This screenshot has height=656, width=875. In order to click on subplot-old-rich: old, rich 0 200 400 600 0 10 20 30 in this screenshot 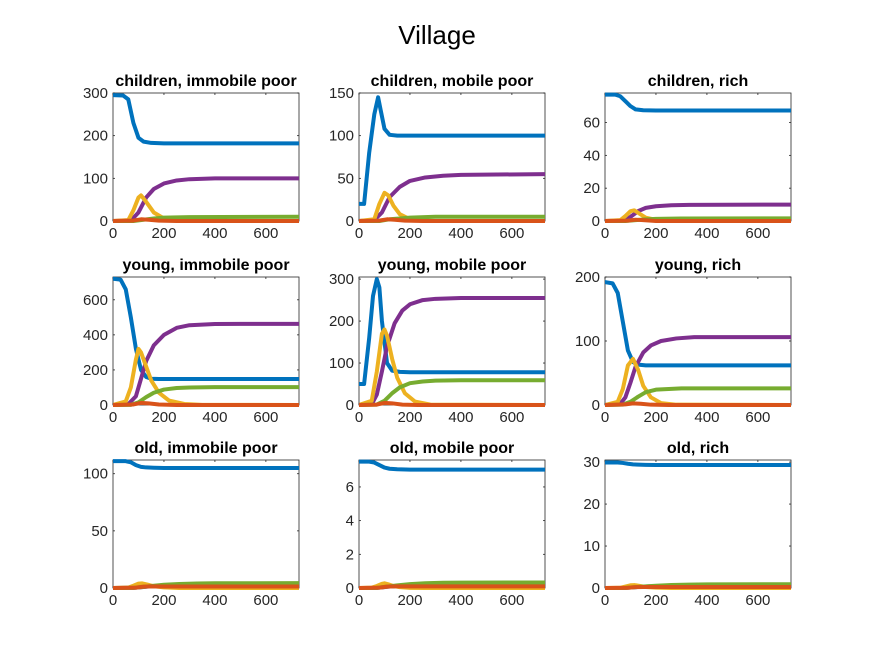, I will do `click(687, 524)`.